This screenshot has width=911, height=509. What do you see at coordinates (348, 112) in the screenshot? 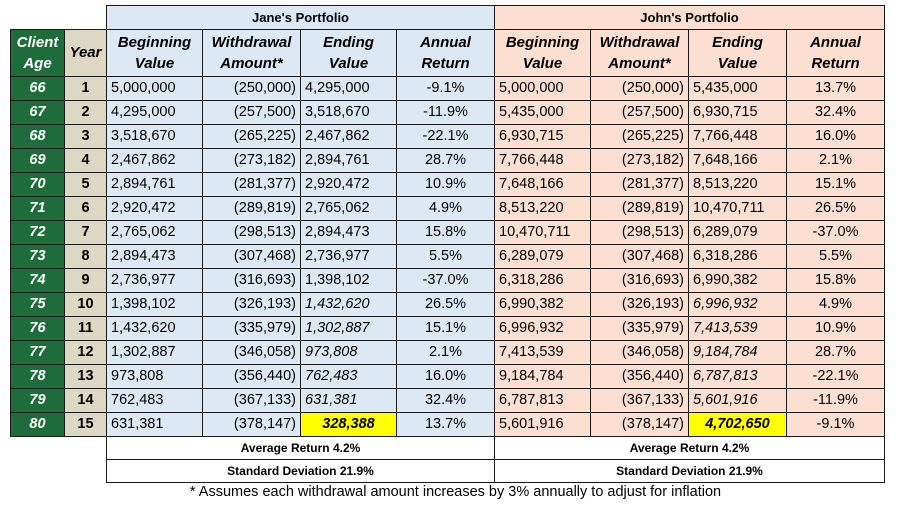
I see `jane-ending-value-cell: 3,518,670` at bounding box center [348, 112].